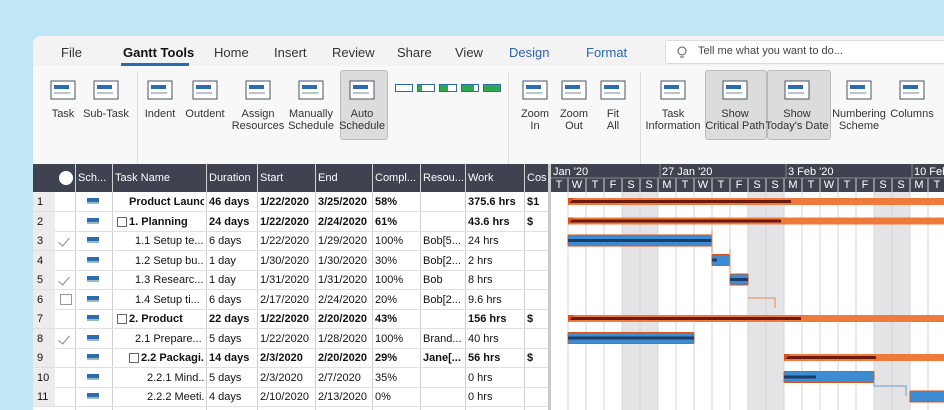 This screenshot has width=944, height=410. What do you see at coordinates (258, 114) in the screenshot?
I see `button-label: Assign` at bounding box center [258, 114].